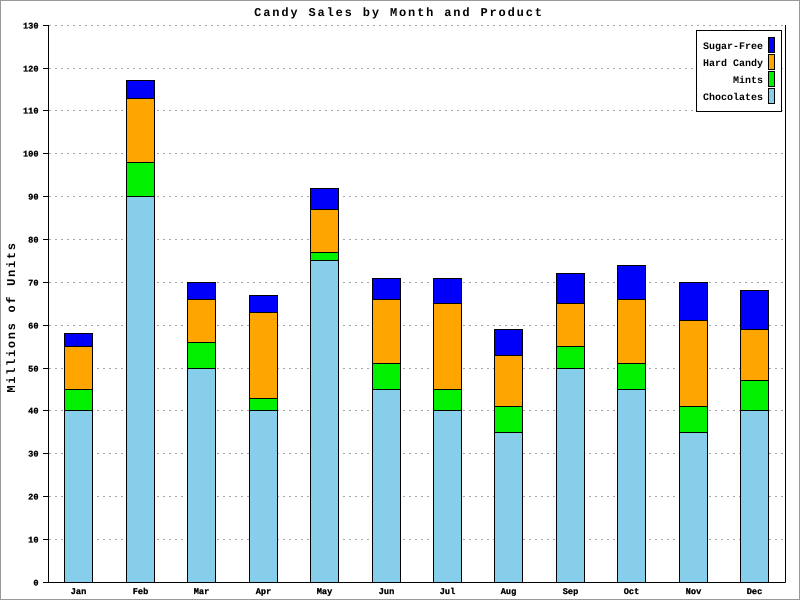 The width and height of the screenshot is (800, 605). What do you see at coordinates (33, 412) in the screenshot?
I see `svg-text: 40` at bounding box center [33, 412].